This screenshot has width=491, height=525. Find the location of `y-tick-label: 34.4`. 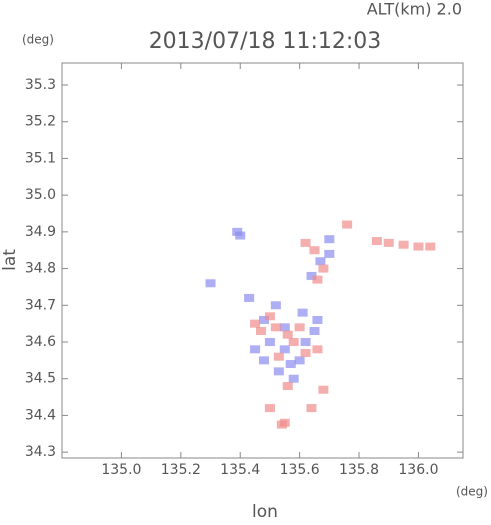

y-tick-label: 34.4 is located at coordinates (40, 415).